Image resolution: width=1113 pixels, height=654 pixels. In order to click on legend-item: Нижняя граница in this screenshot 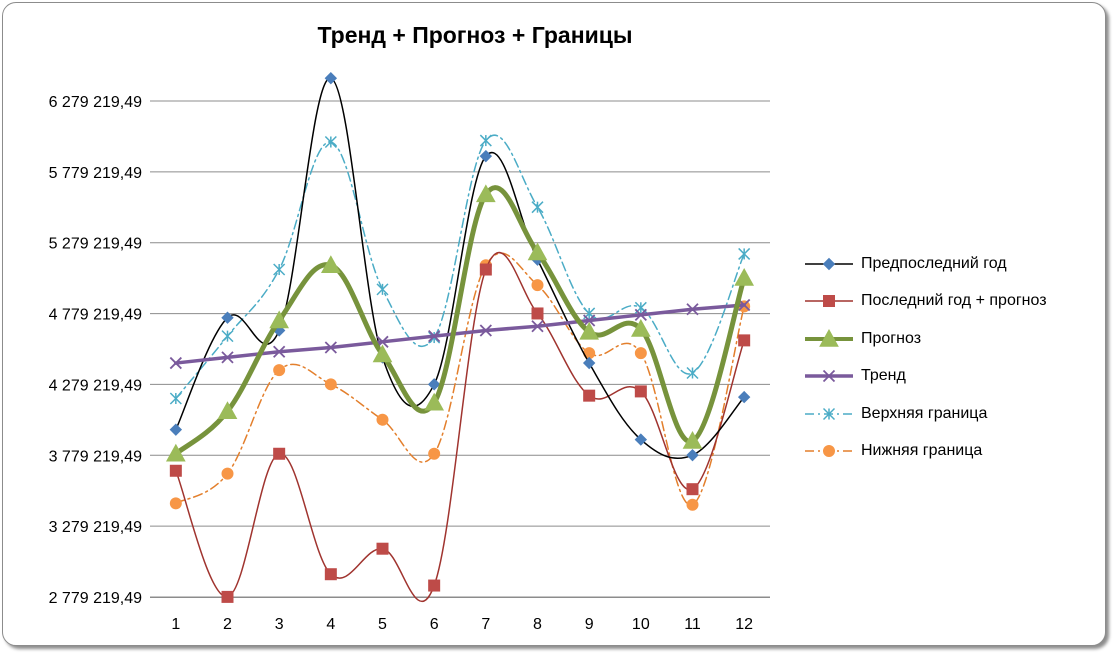, I will do `click(953, 452)`.